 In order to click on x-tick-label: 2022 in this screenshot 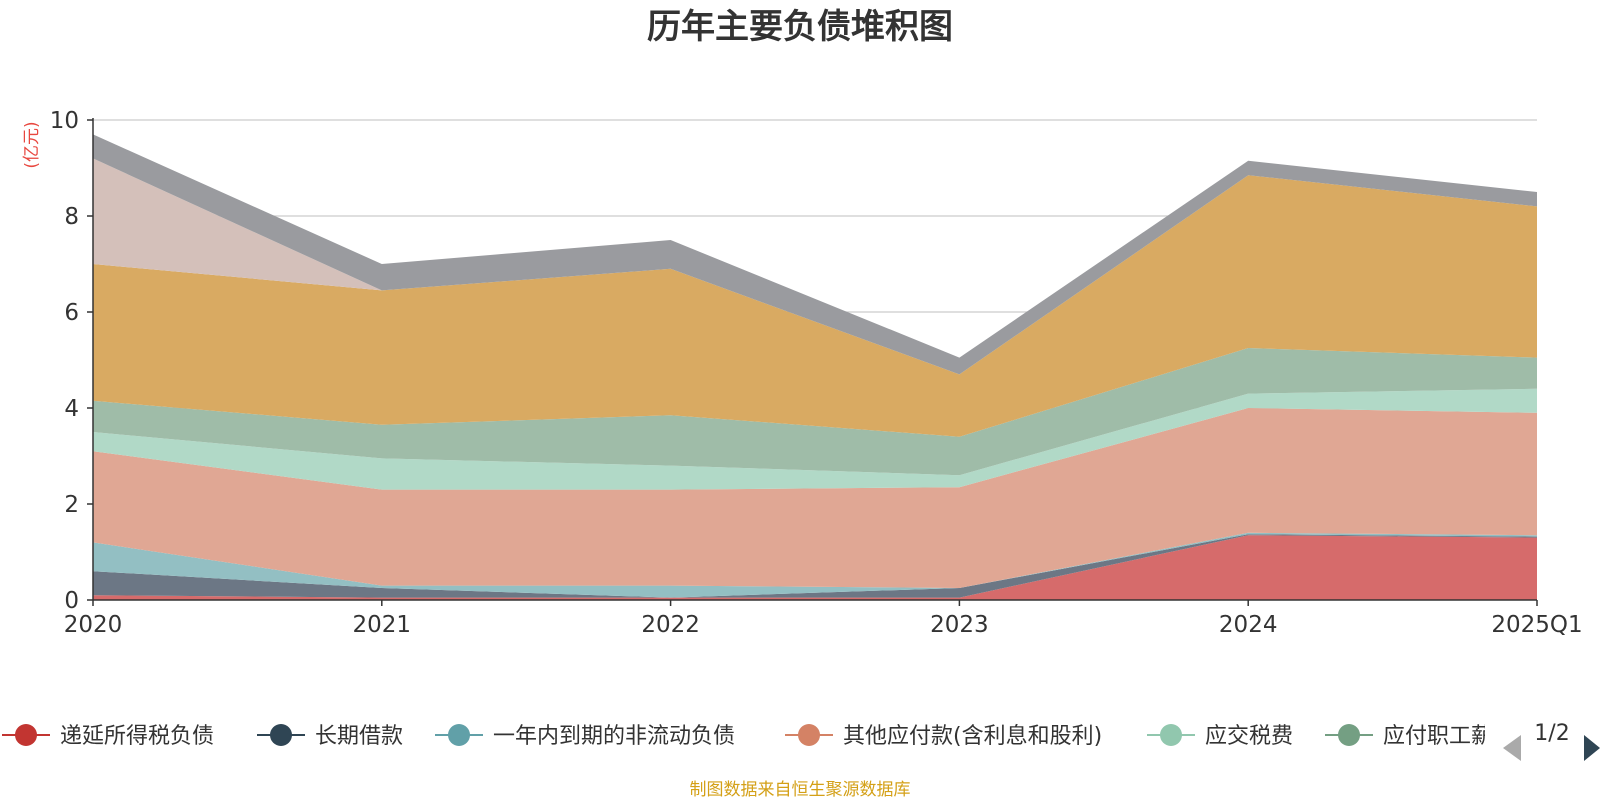, I will do `click(670, 625)`.